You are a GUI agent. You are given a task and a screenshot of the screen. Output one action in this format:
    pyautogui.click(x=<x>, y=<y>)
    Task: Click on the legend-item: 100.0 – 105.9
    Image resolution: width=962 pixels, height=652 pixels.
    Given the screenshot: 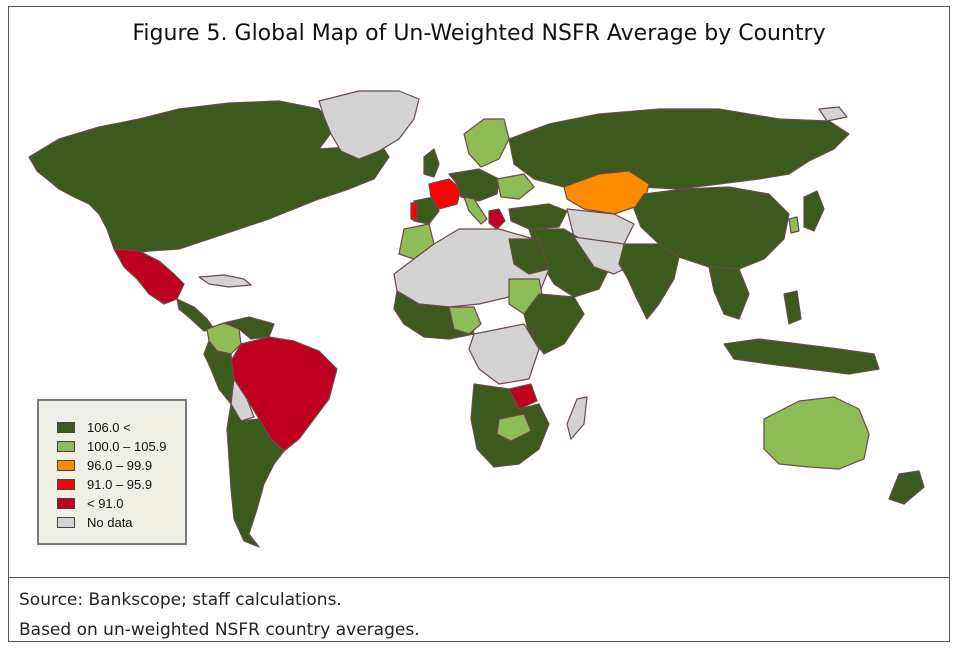 What is the action you would take?
    pyautogui.click(x=112, y=446)
    